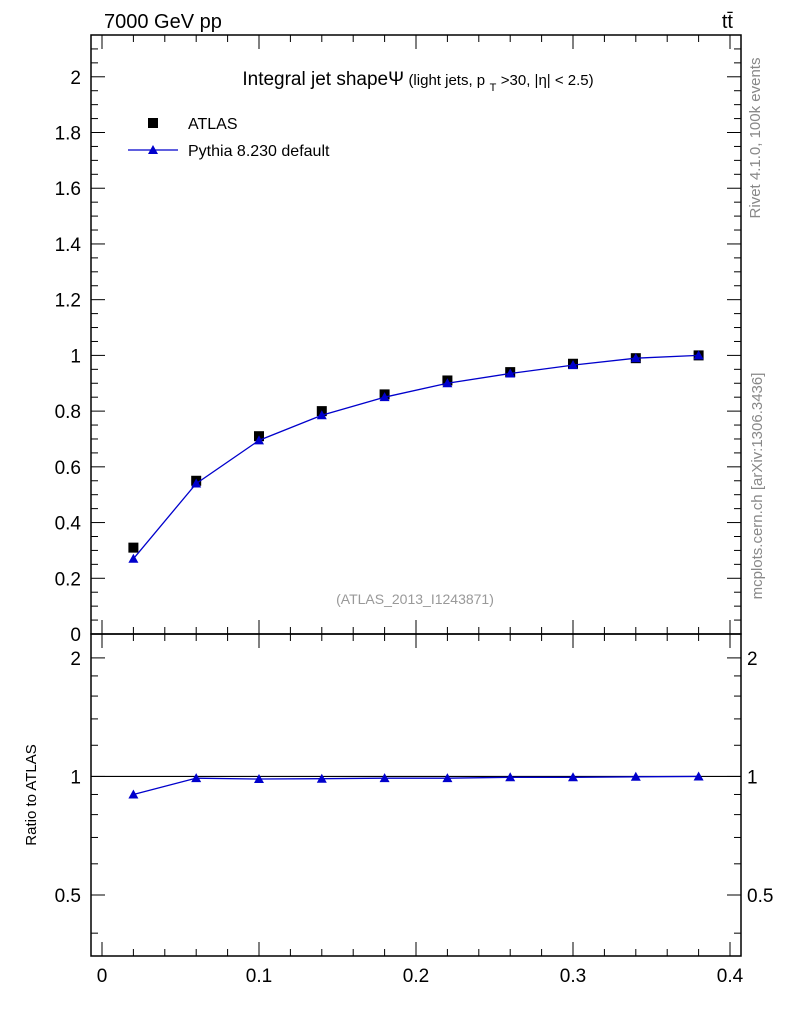  Describe the element at coordinates (259, 151) in the screenshot. I see `legend-pythia-label: Pythia 8.230 default` at that location.